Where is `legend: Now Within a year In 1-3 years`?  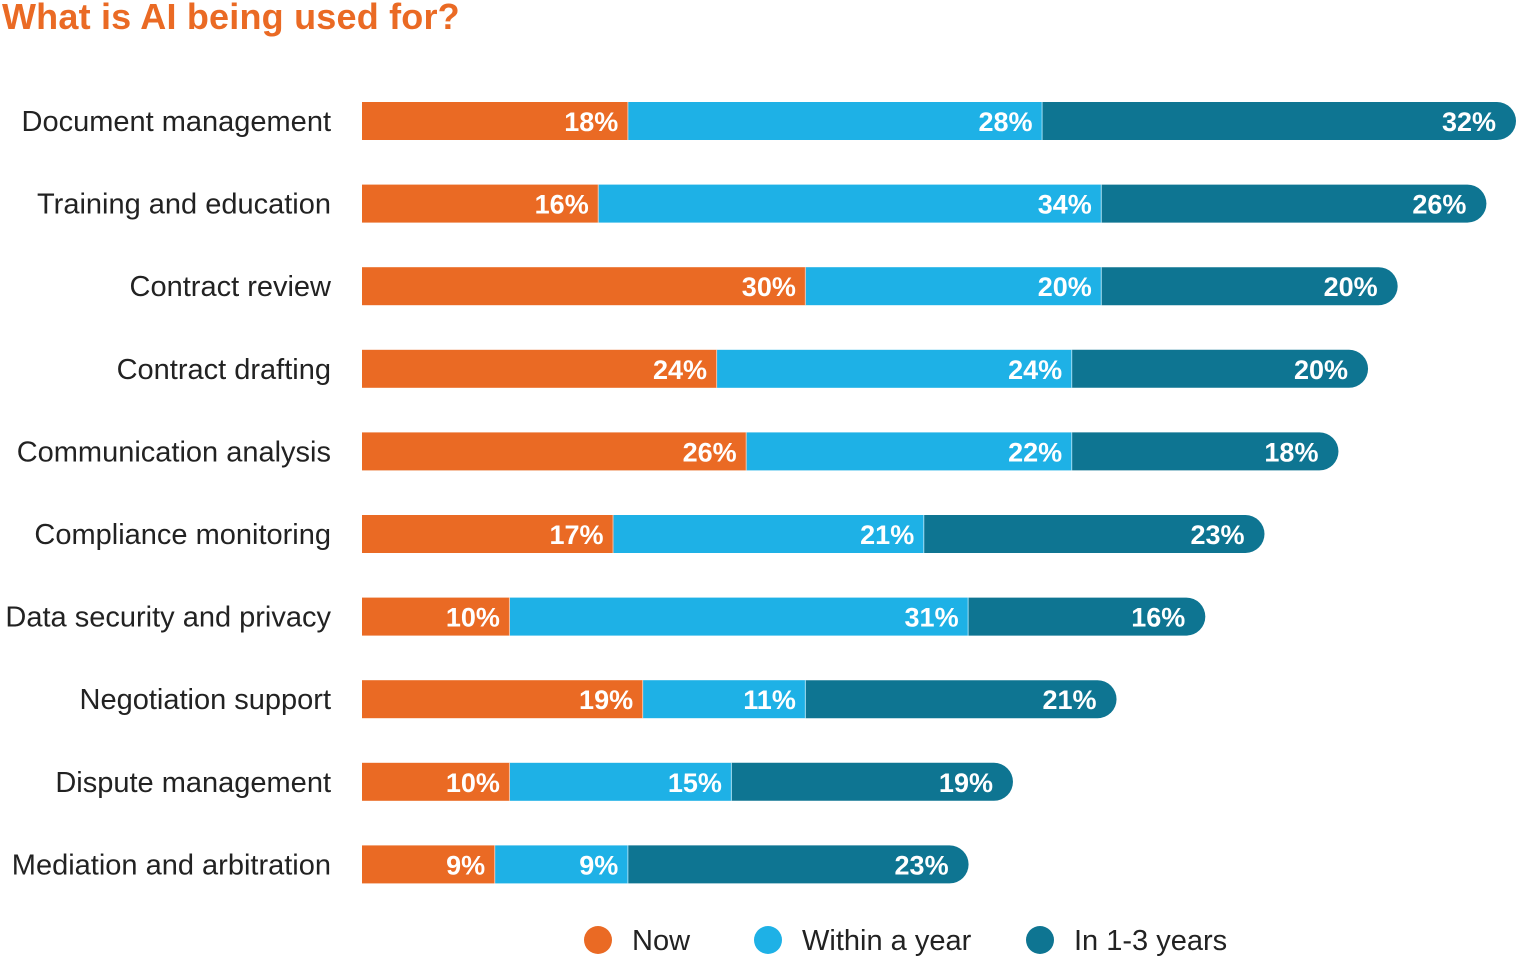
legend: Now Within a year In 1-3 years is located at coordinates (905, 941).